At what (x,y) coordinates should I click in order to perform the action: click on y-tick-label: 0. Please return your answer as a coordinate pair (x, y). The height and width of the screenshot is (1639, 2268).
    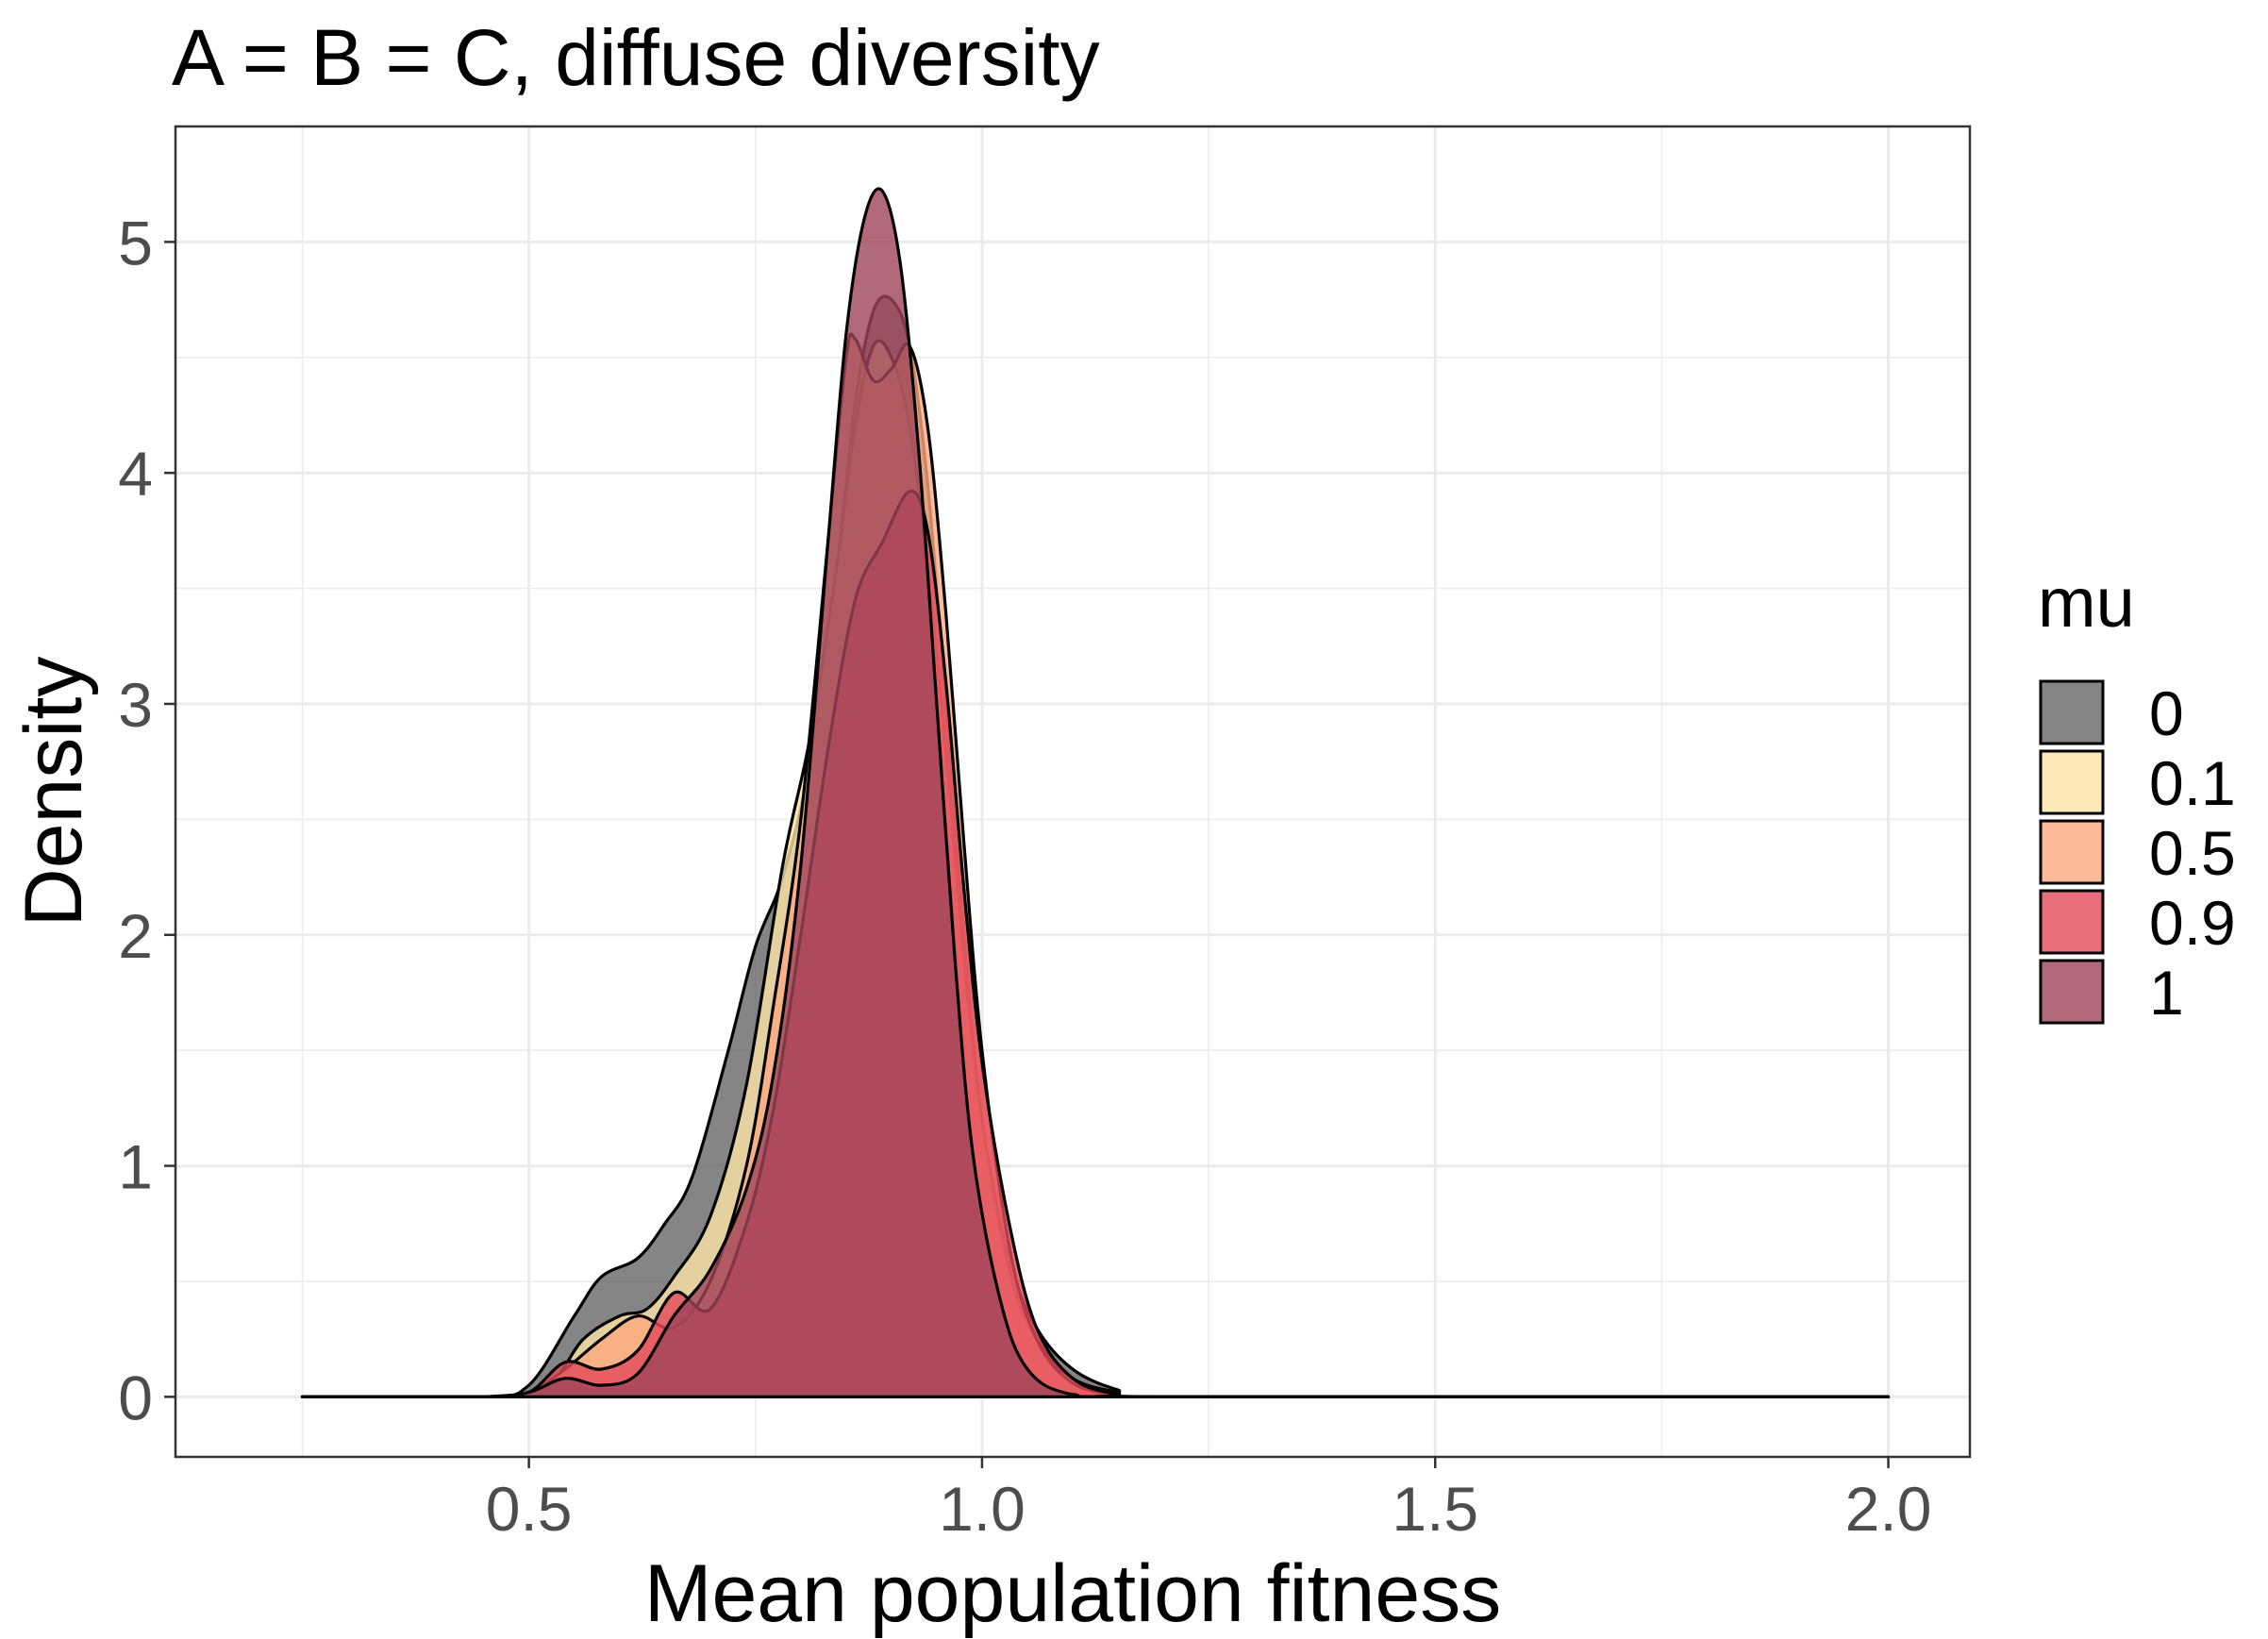
    Looking at the image, I should click on (135, 1397).